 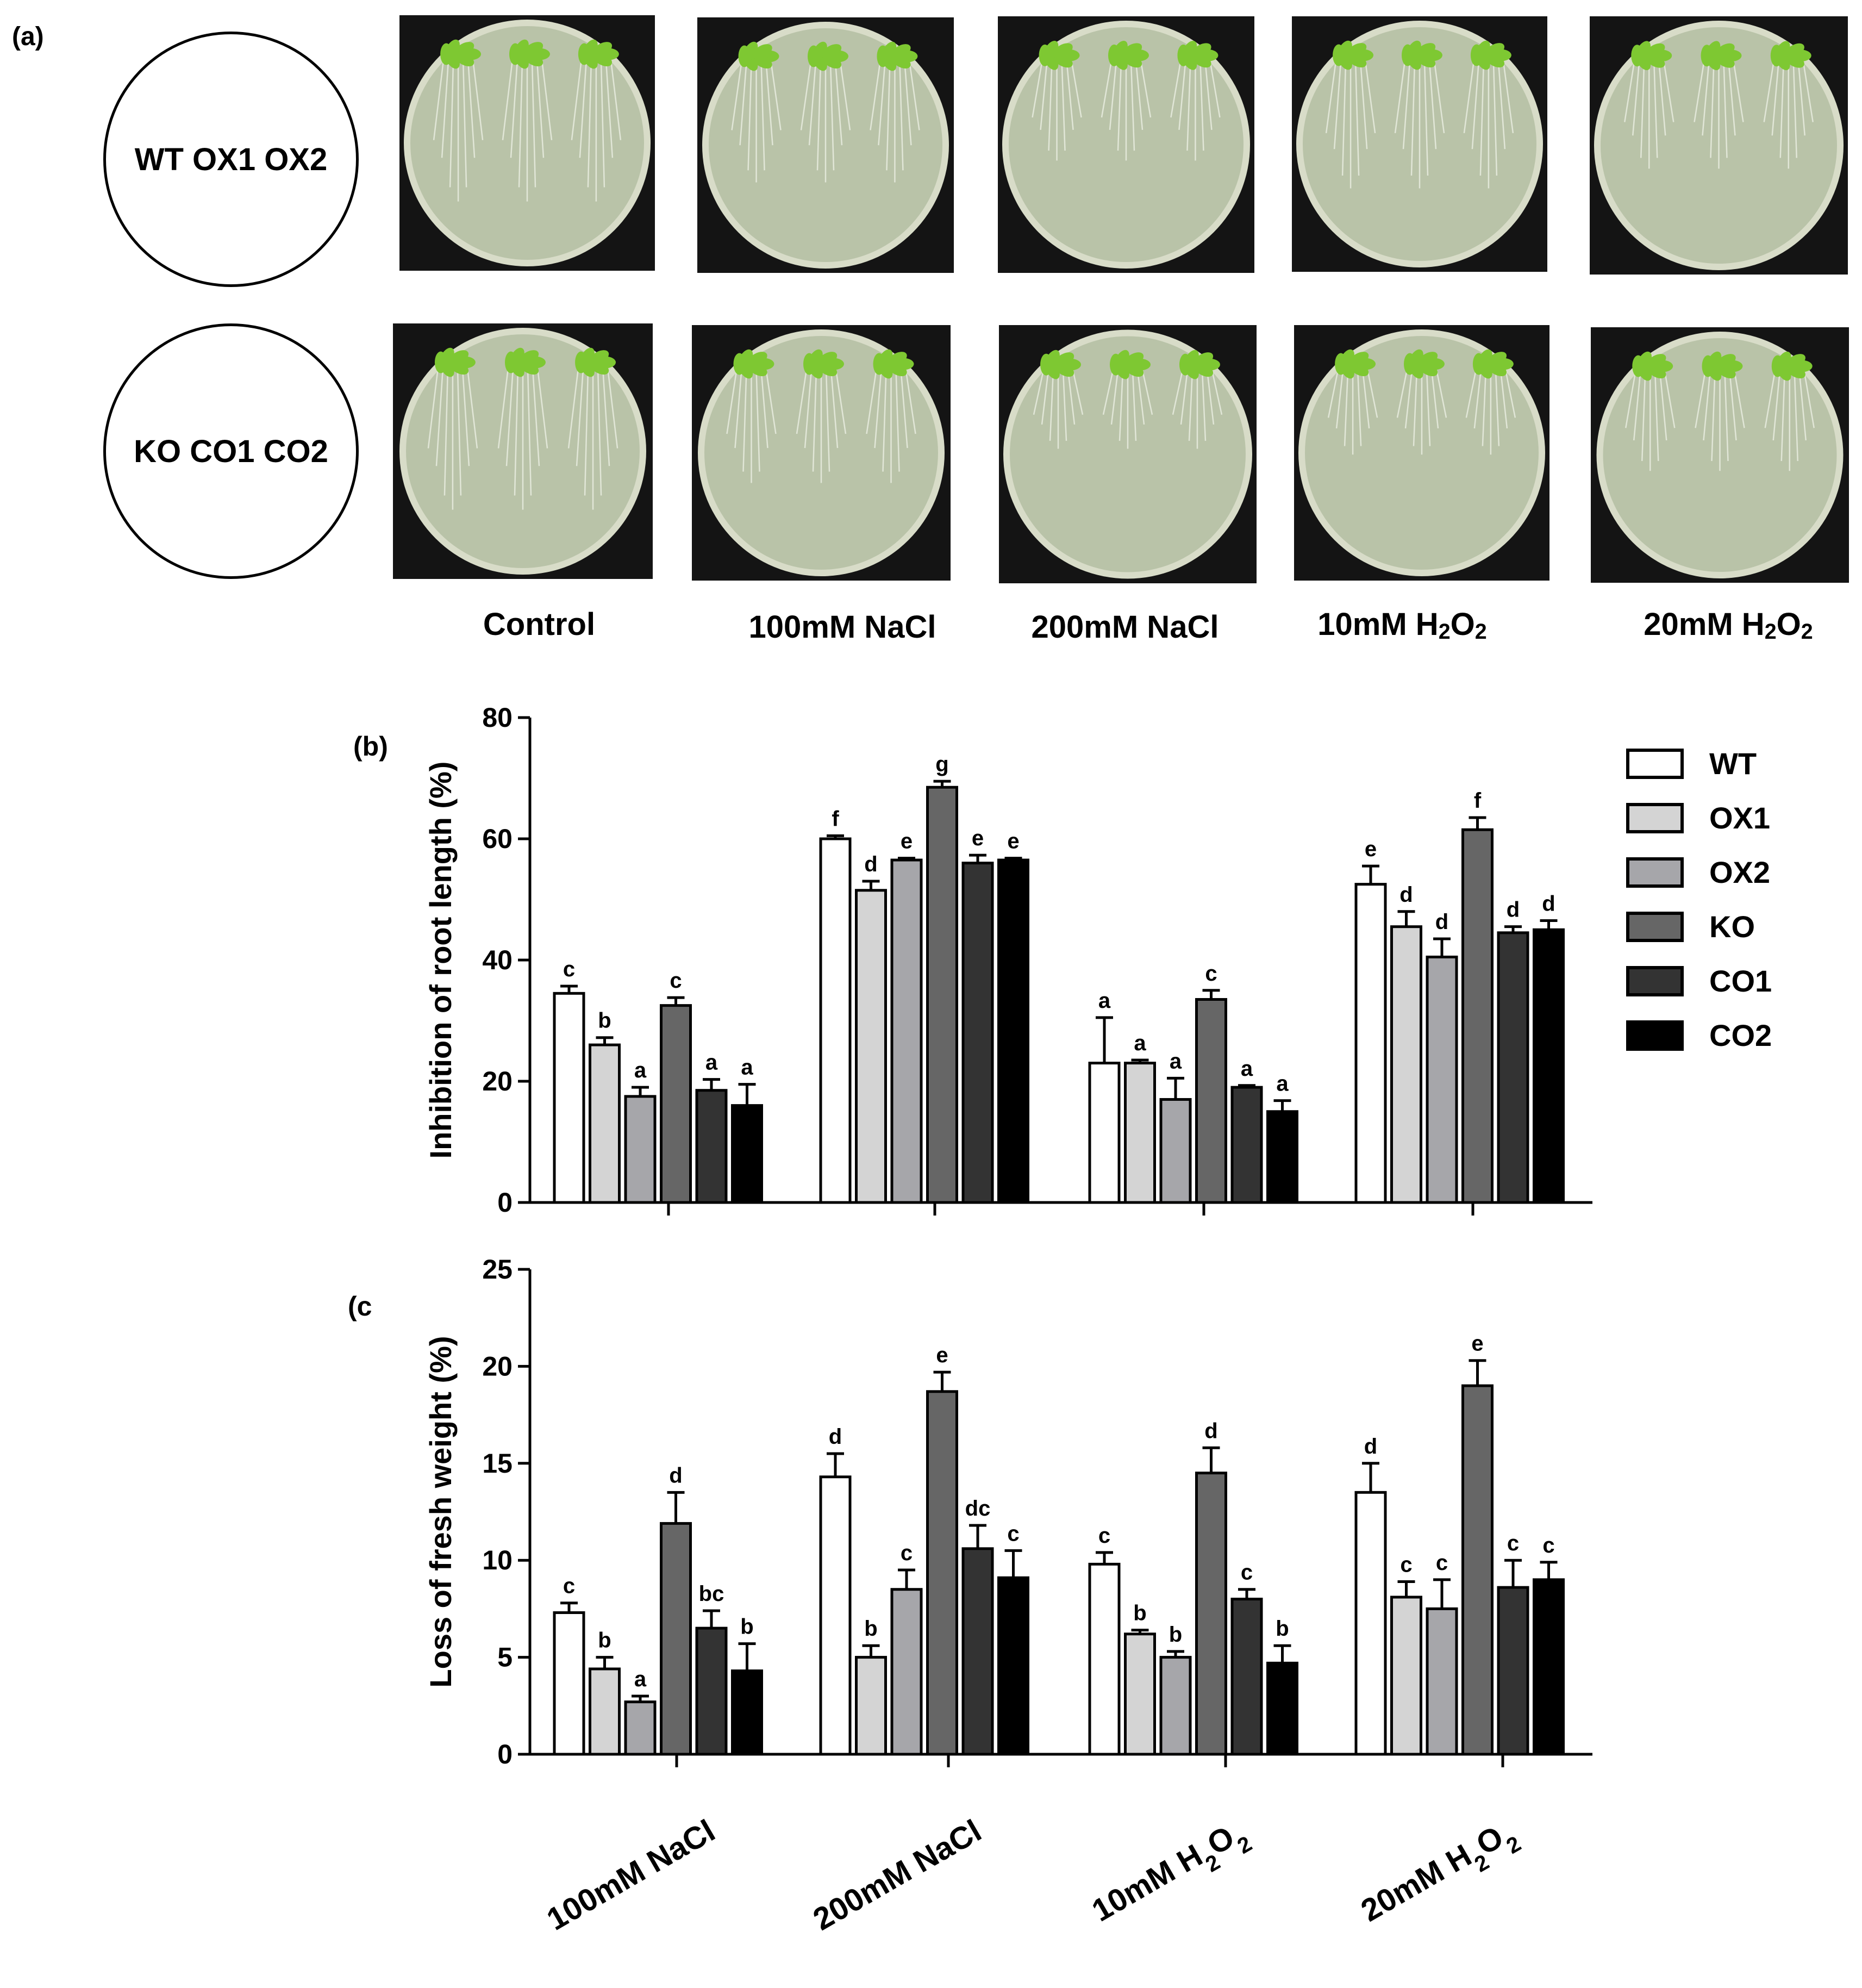 What do you see at coordinates (842, 627) in the screenshot?
I see `condition-label-100mm-nacl: 100mM NaCl` at bounding box center [842, 627].